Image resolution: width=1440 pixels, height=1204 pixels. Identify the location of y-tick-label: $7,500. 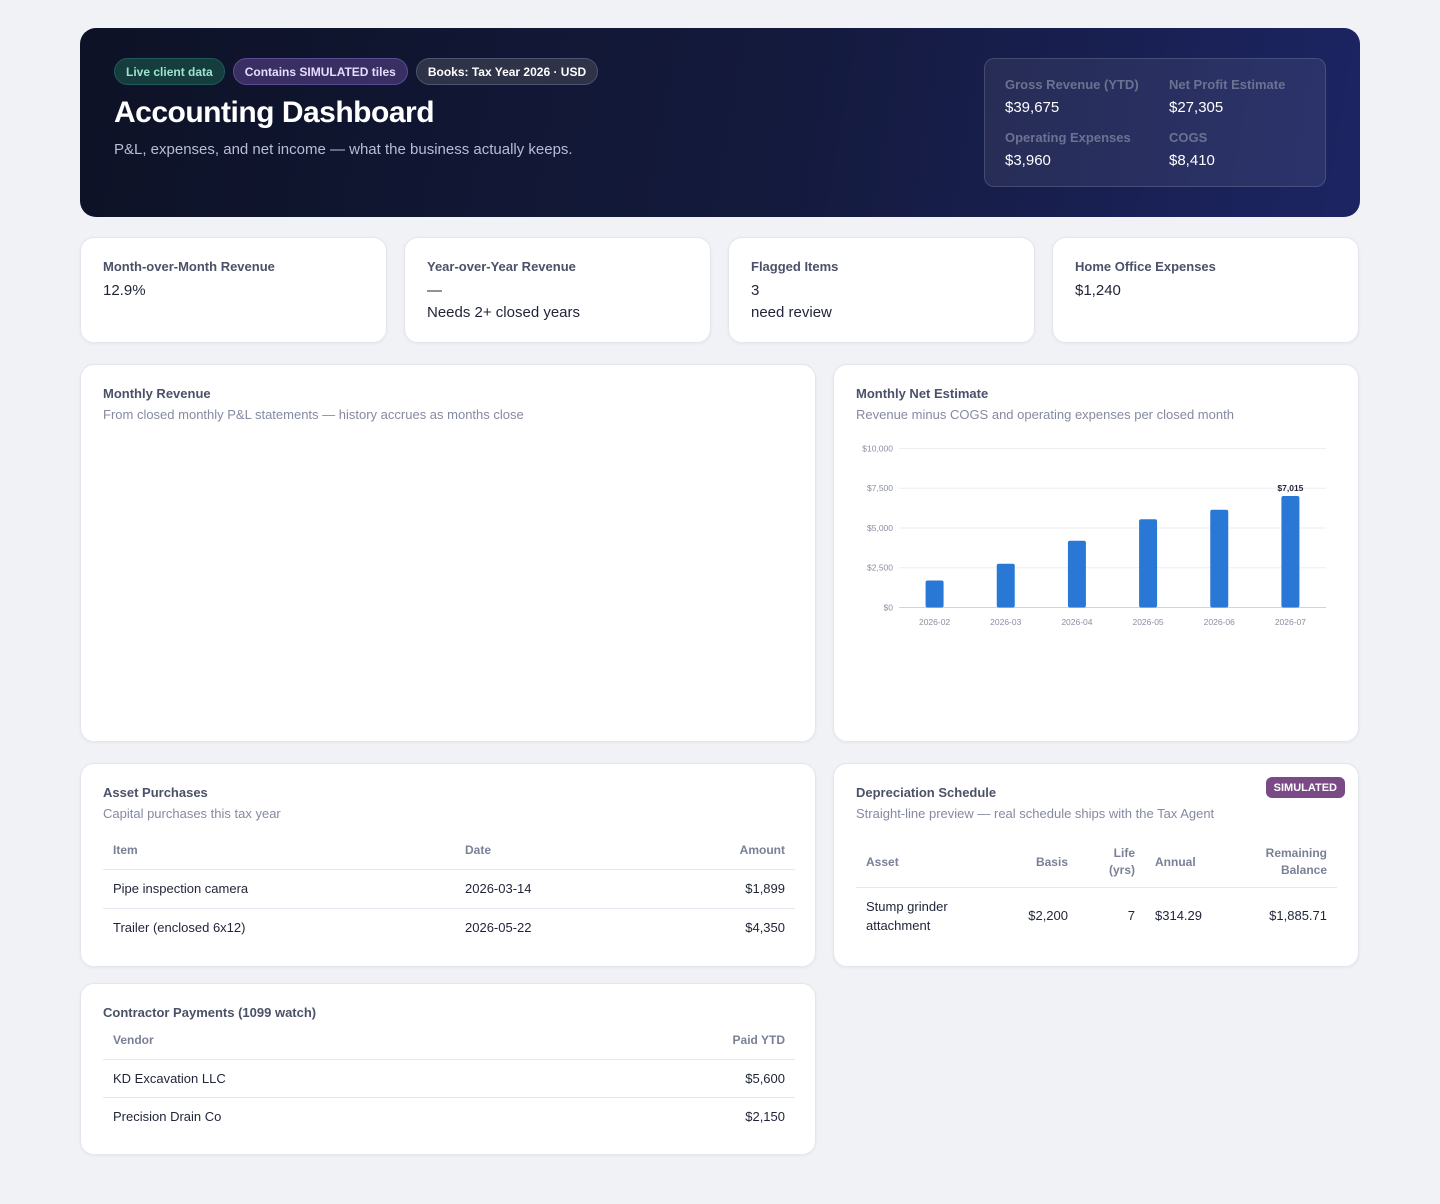
(880, 488).